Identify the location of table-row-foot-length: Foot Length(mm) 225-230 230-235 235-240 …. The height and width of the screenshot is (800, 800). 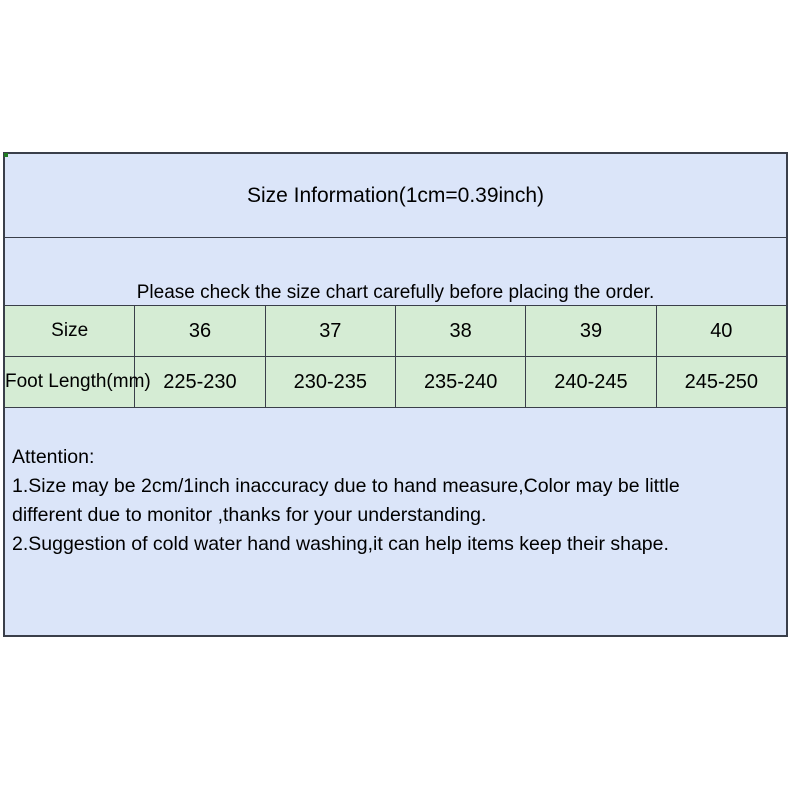
(395, 382).